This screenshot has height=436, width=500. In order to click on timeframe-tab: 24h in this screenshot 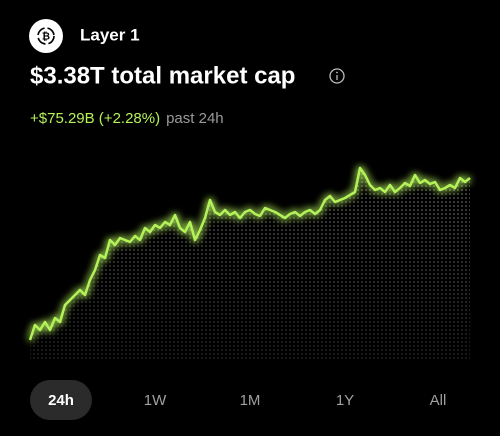, I will do `click(61, 400)`.